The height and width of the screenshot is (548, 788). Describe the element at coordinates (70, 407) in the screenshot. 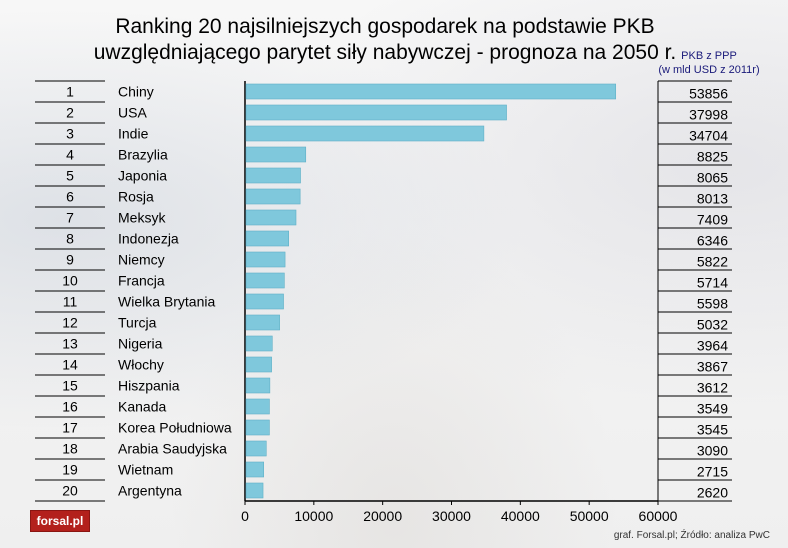

I see `rank-label: 16` at that location.